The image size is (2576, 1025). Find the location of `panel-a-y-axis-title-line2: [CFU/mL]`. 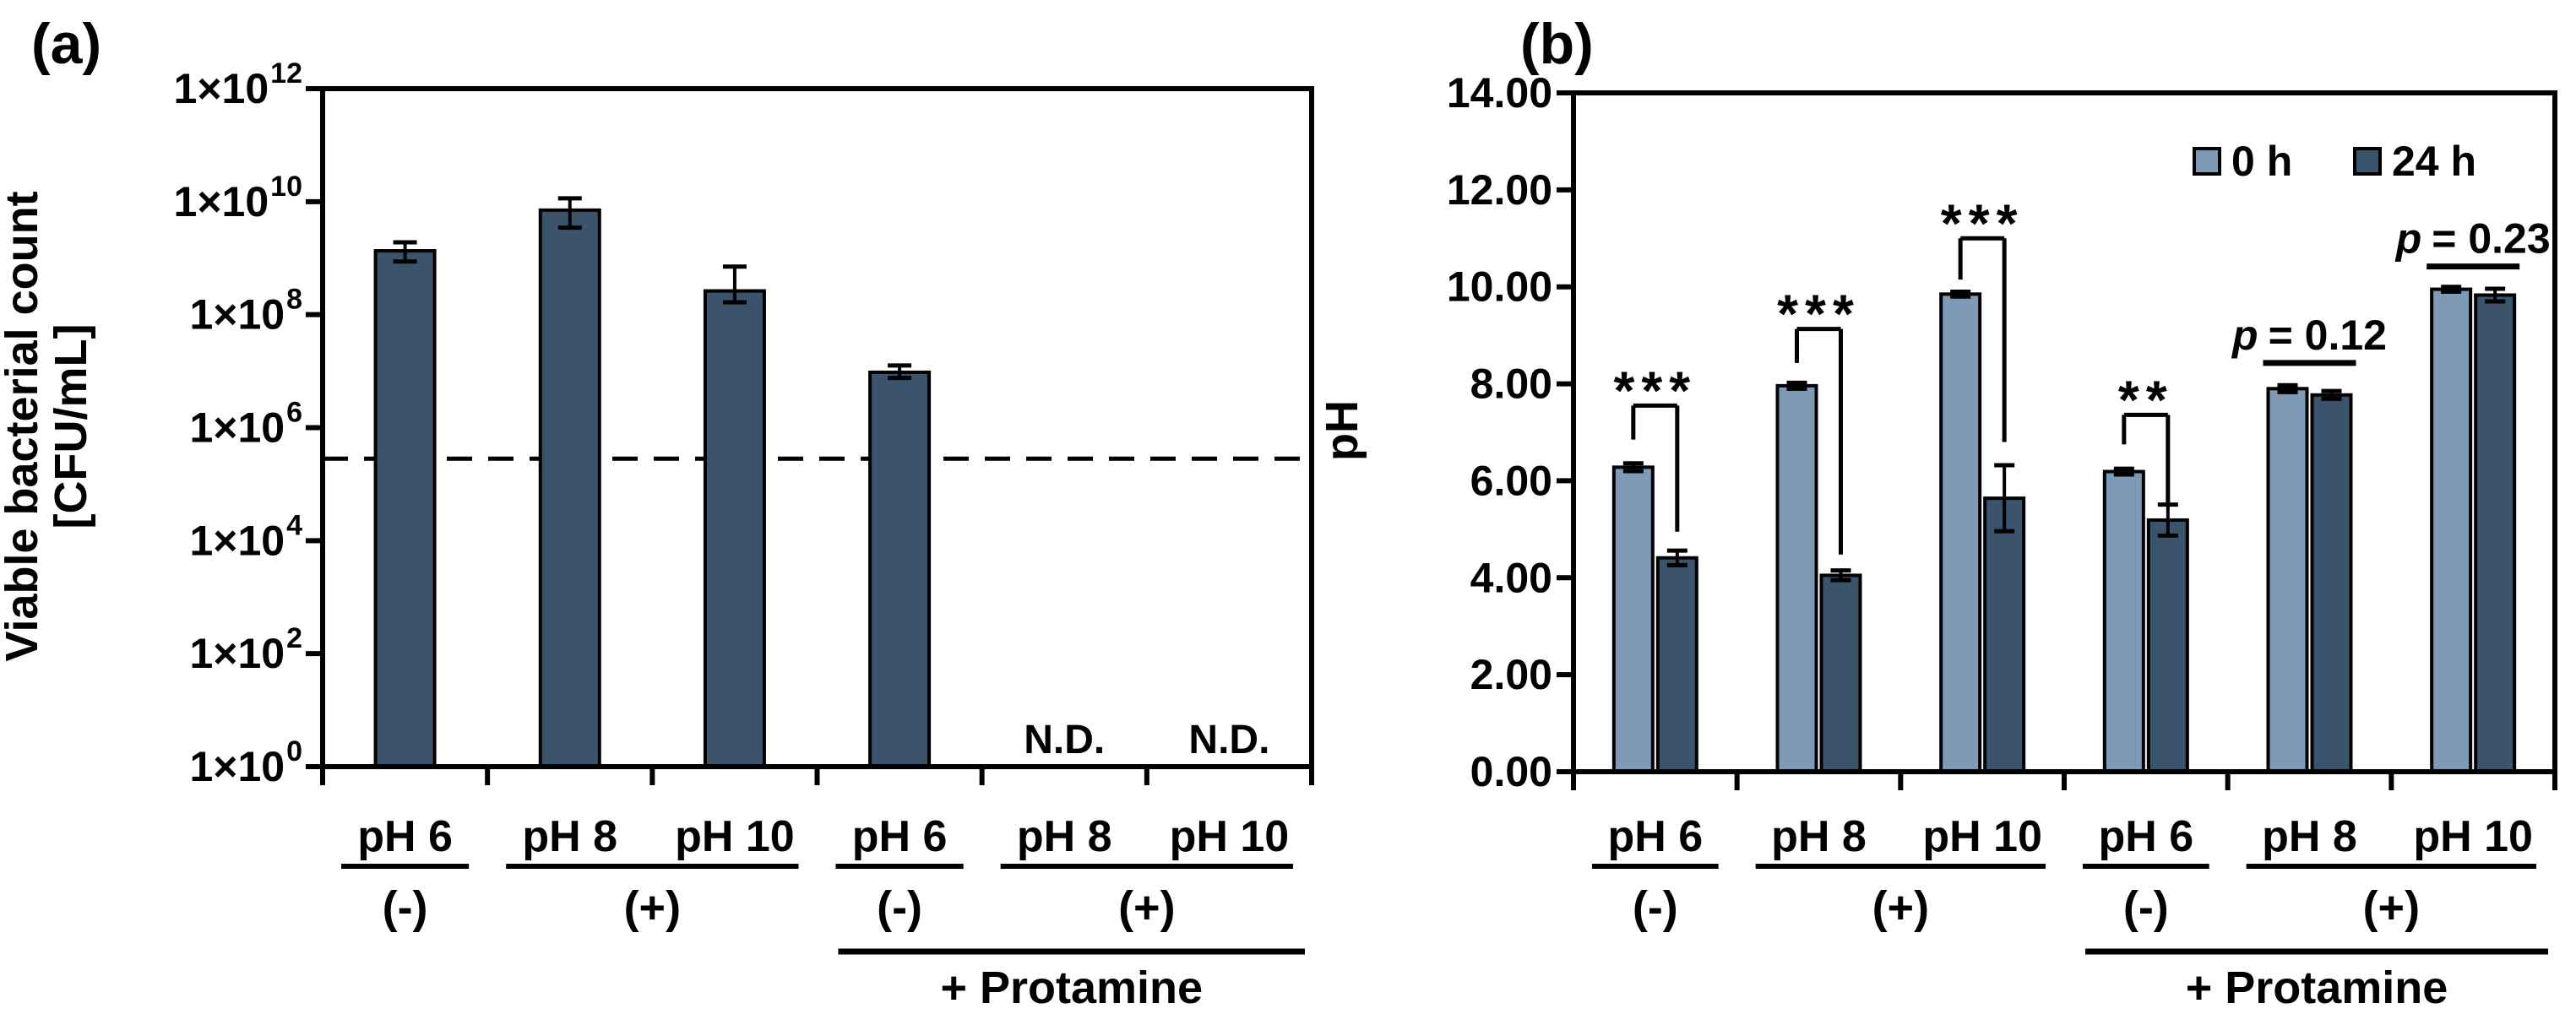

panel-a-y-axis-title-line2: [CFU/mL] is located at coordinates (71, 426).